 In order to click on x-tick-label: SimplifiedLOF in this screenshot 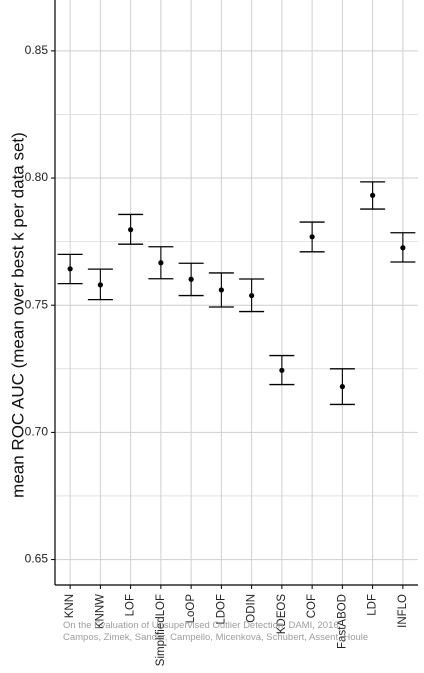, I will do `click(161, 630)`.